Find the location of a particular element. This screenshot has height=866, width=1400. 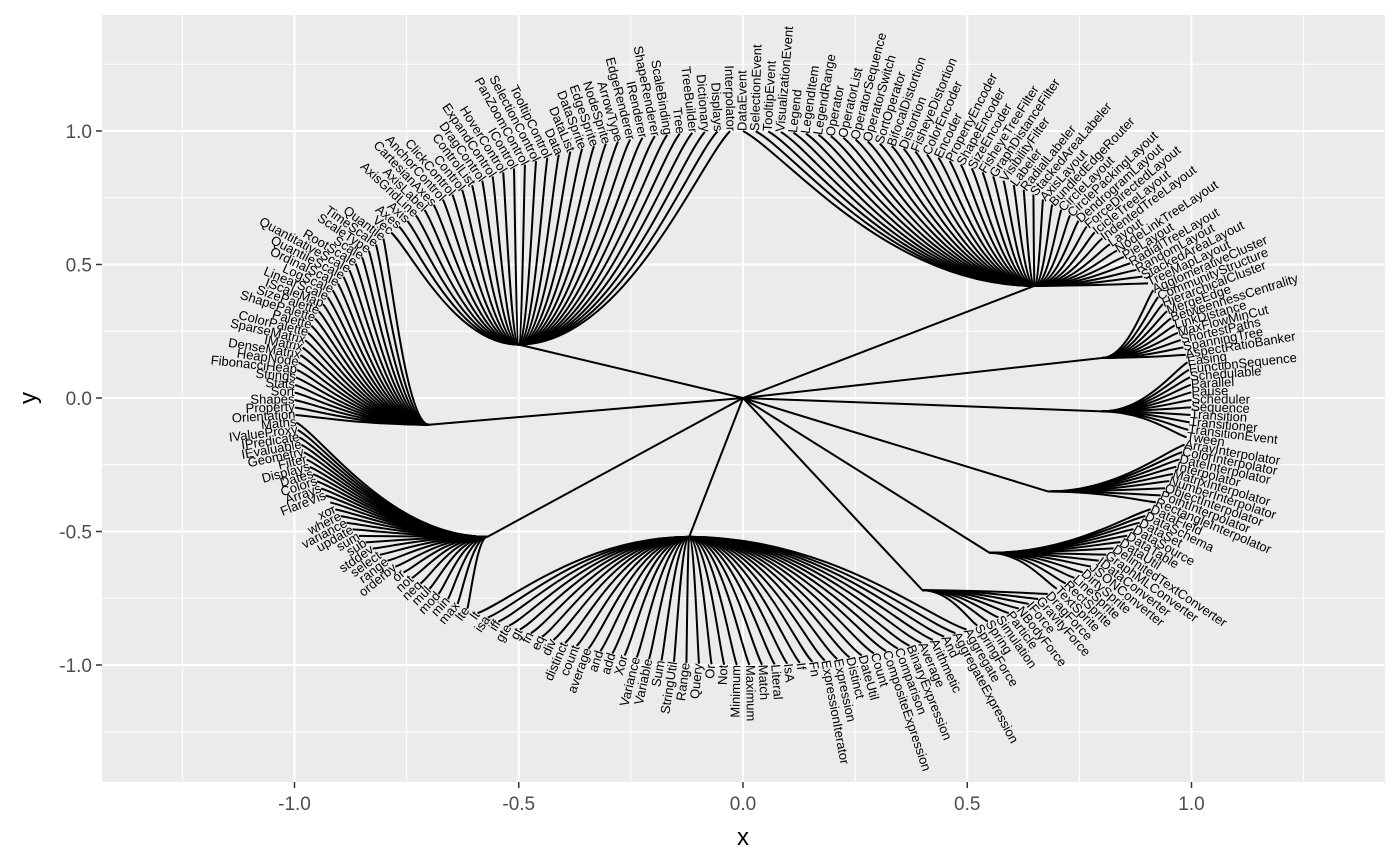

leaf-label: Minimum is located at coordinates (736, 691).